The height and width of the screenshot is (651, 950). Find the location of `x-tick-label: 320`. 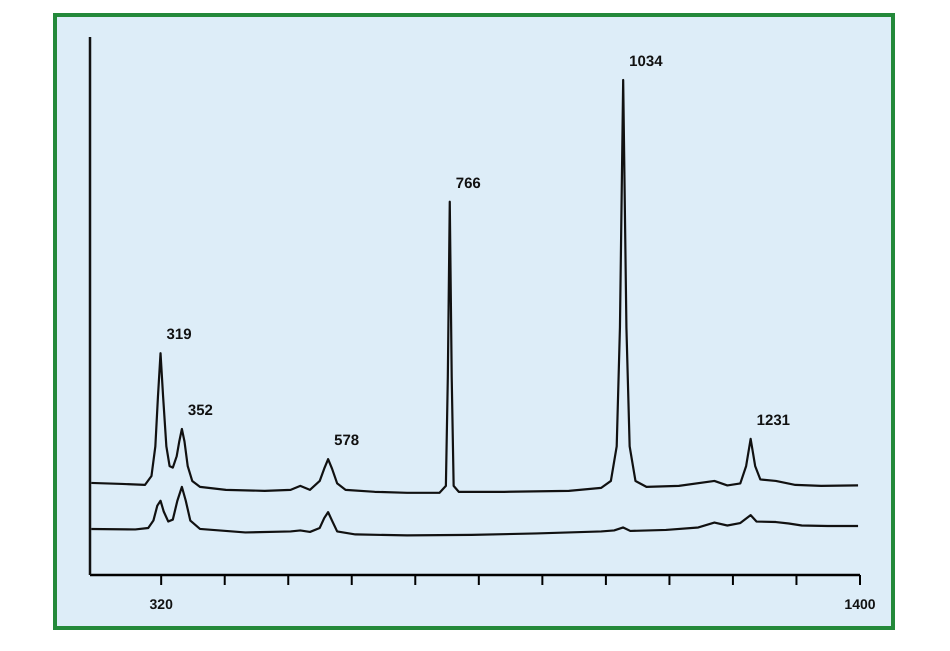

x-tick-label: 320 is located at coordinates (161, 604).